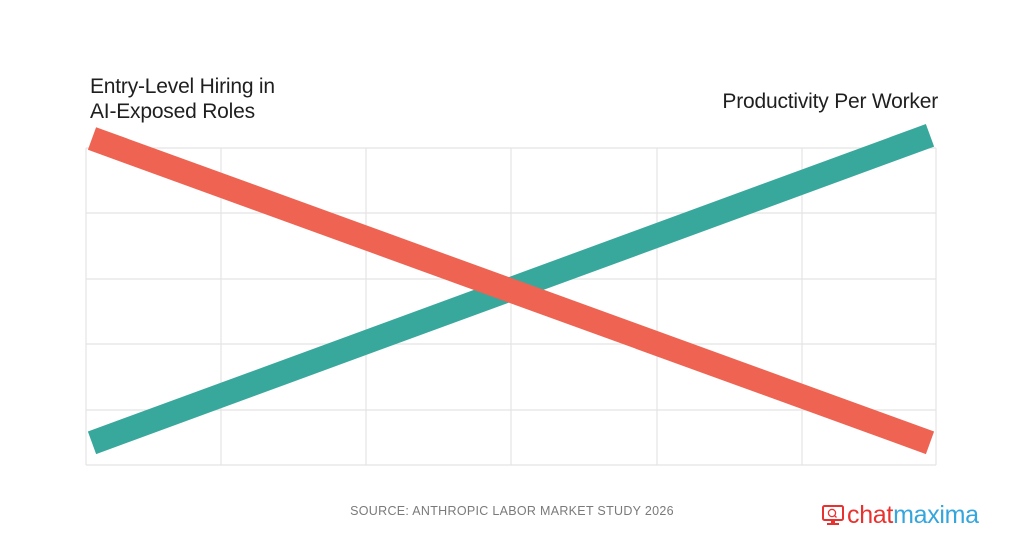 This screenshot has width=1024, height=559. What do you see at coordinates (172, 111) in the screenshot?
I see `series-label-line: AI-Exposed Roles` at bounding box center [172, 111].